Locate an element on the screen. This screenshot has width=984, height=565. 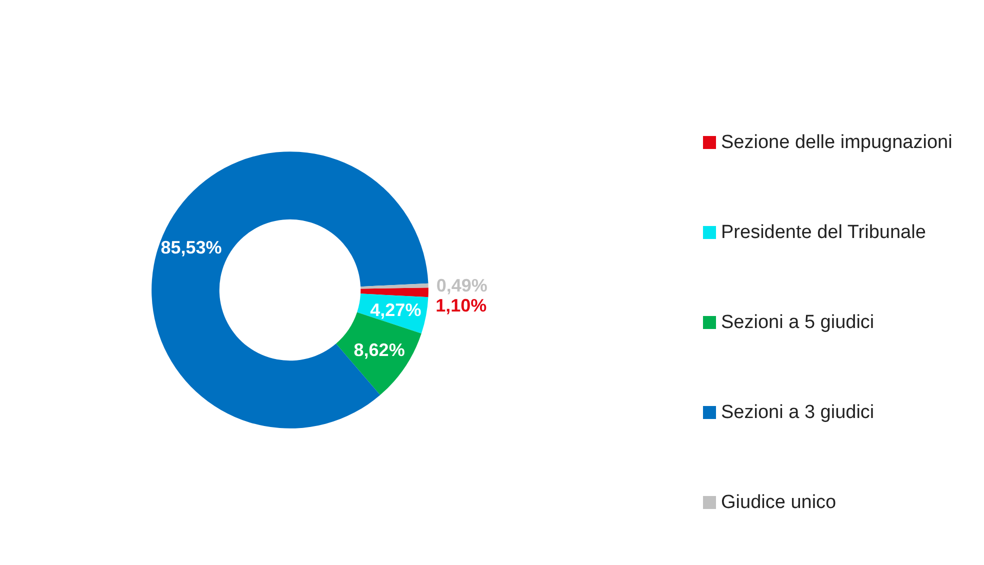
legend-label: Sezione delle impugnazioni is located at coordinates (836, 142).